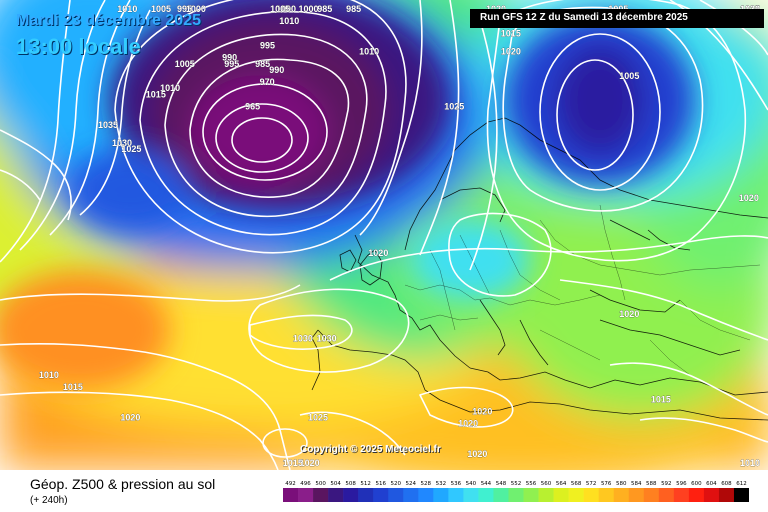 This screenshot has width=768, height=512. What do you see at coordinates (123, 484) in the screenshot?
I see `legend-title: Géop. Z500 & pression au sol` at bounding box center [123, 484].